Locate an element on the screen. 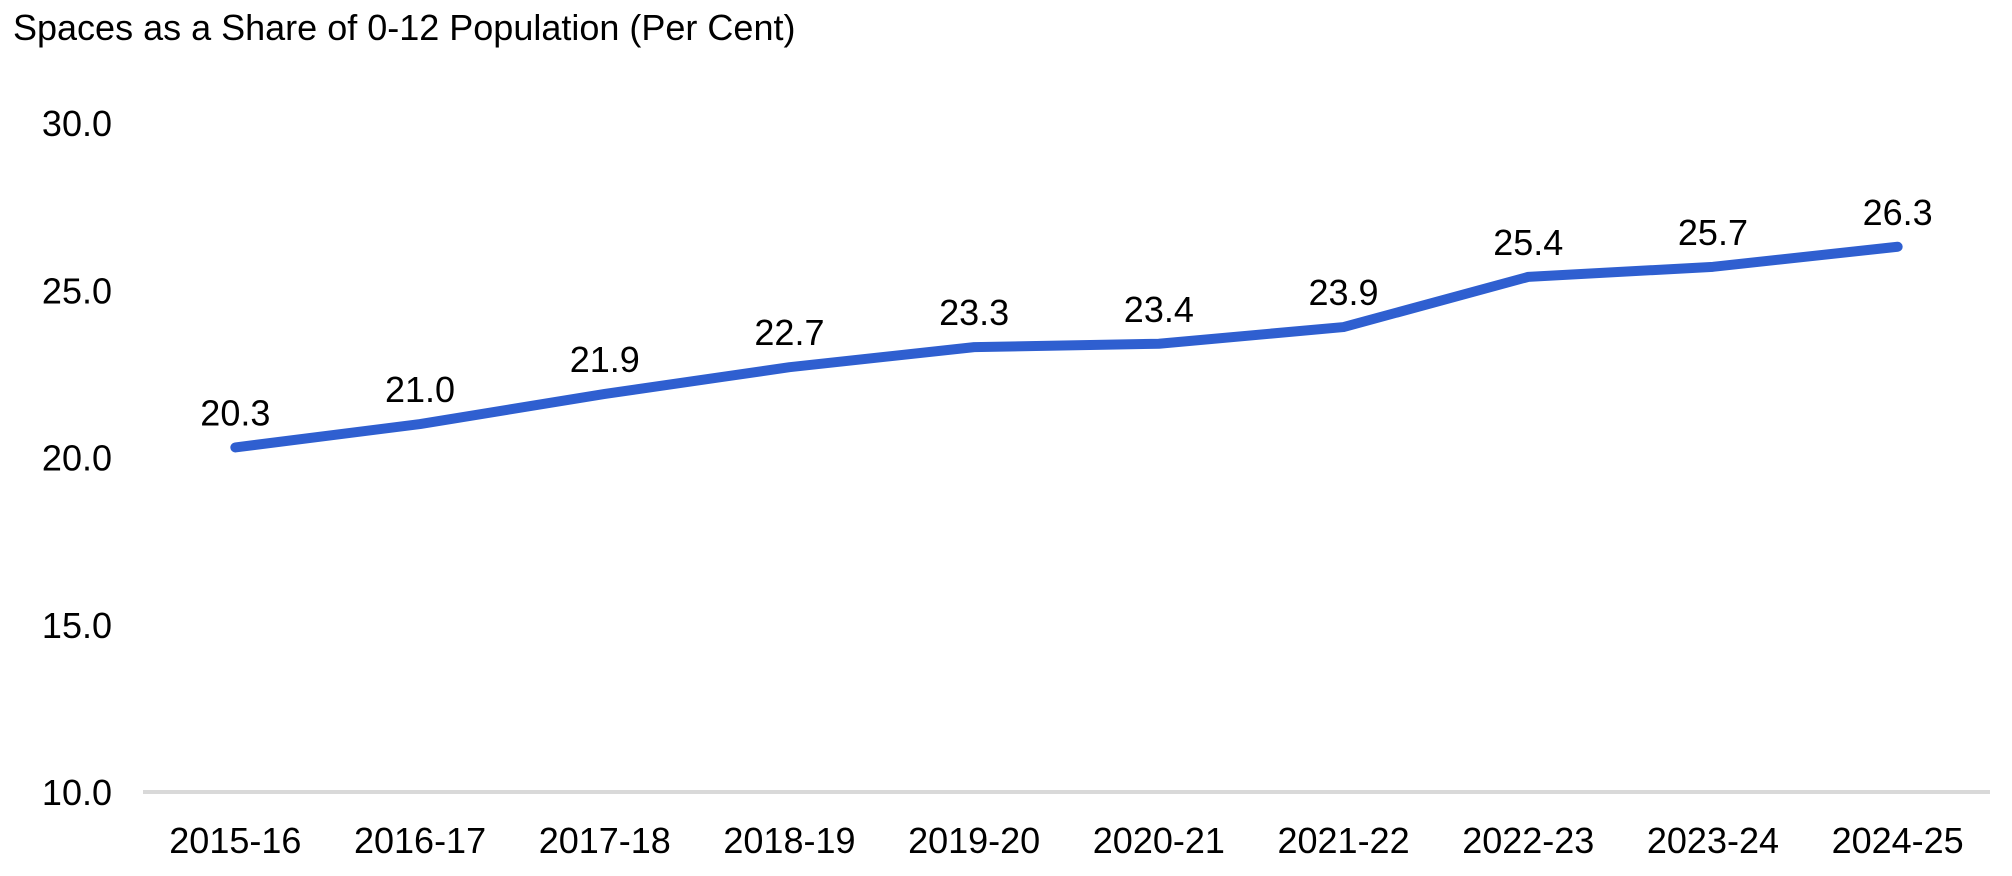  x-tick-label: 2023-24 is located at coordinates (1713, 840).